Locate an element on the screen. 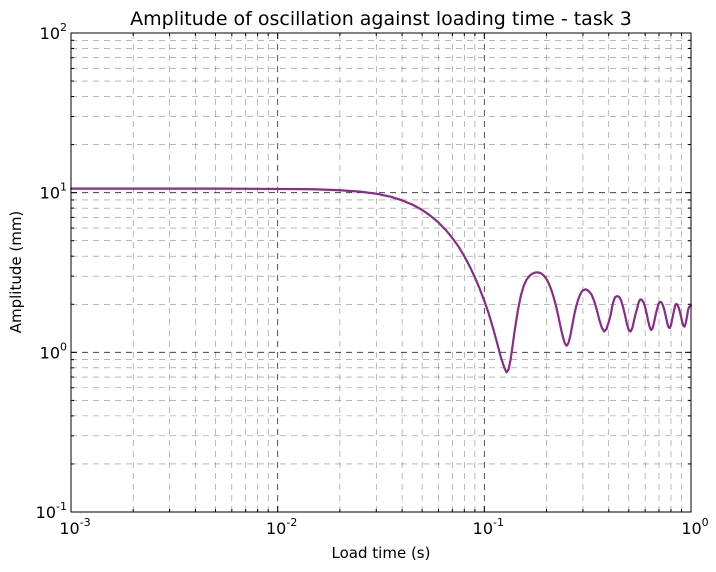  x-tick-label: 10⁻³ is located at coordinates (74, 527).